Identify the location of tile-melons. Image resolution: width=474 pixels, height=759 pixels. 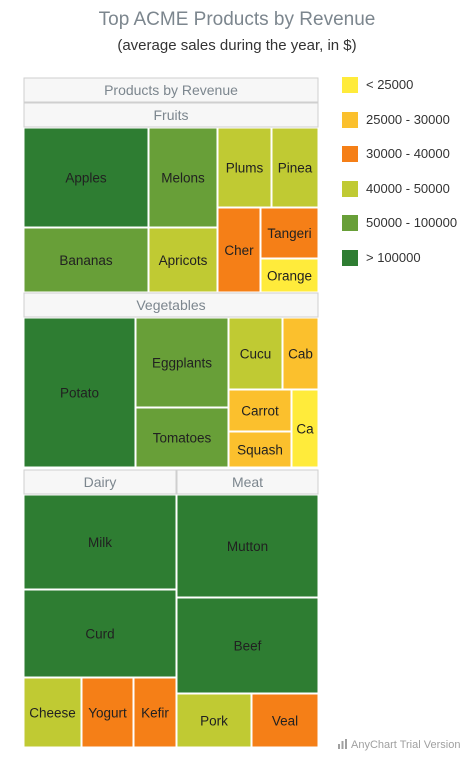
(183, 177).